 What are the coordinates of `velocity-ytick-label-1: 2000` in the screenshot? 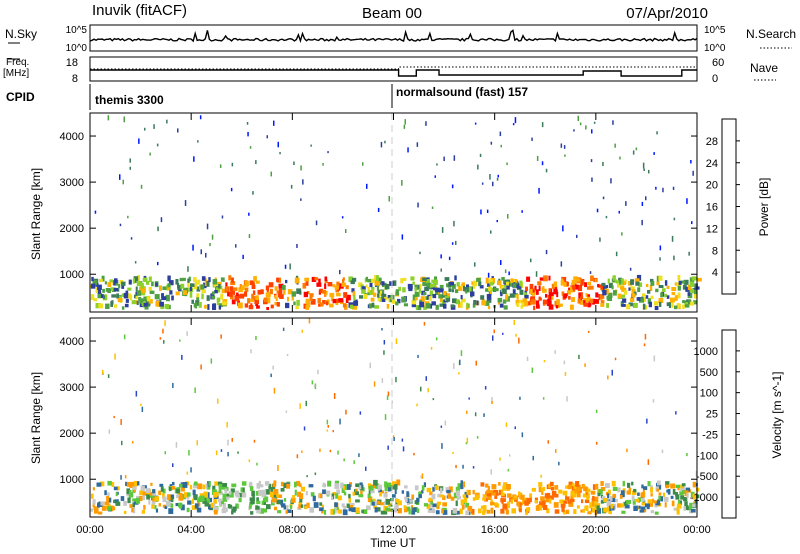 It's located at (72, 434).